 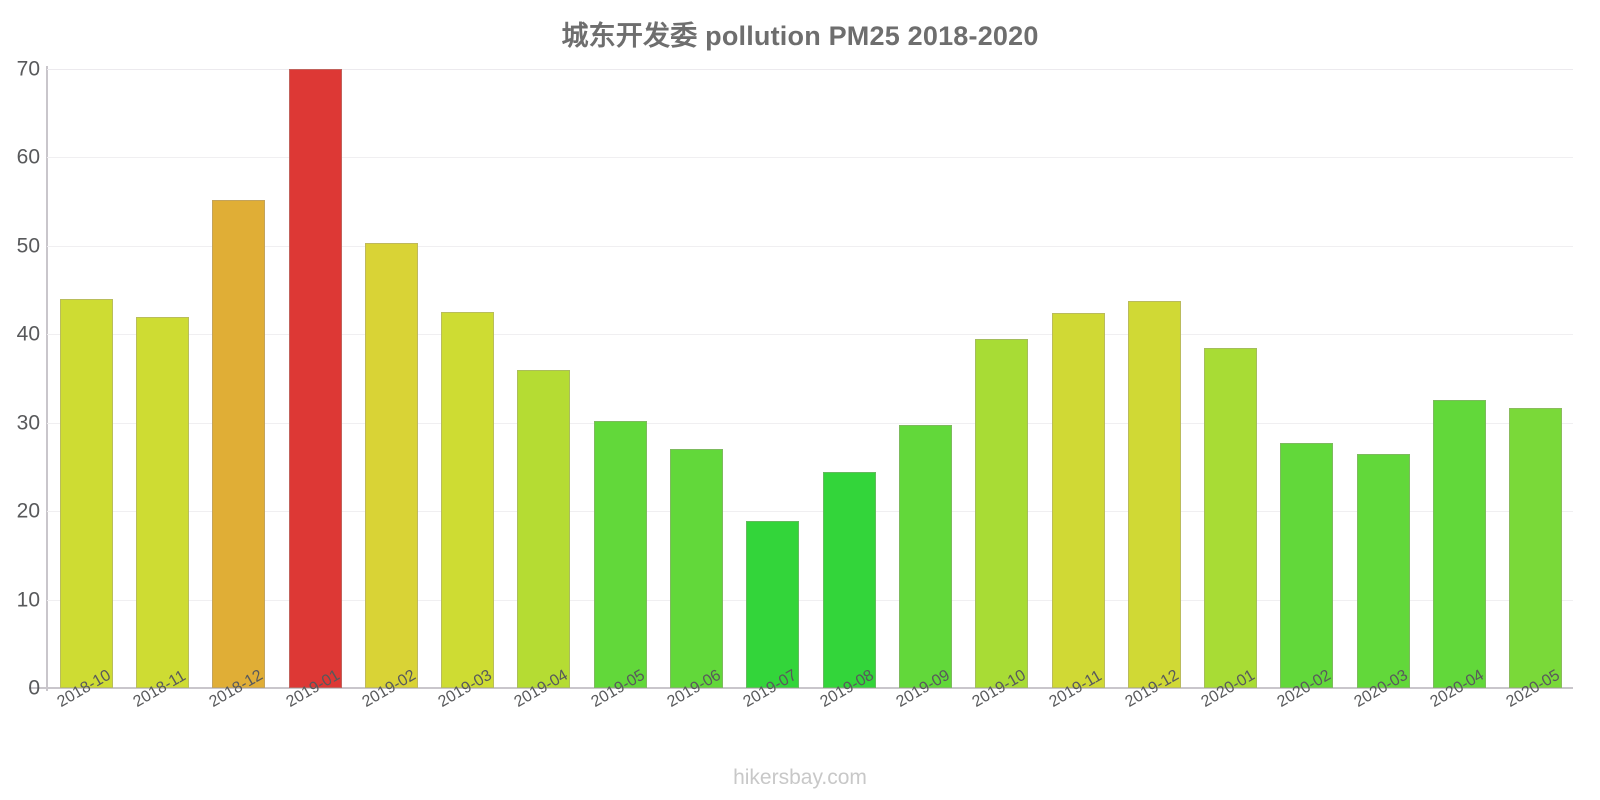 I want to click on y-tick-label: 50, so click(x=28, y=246).